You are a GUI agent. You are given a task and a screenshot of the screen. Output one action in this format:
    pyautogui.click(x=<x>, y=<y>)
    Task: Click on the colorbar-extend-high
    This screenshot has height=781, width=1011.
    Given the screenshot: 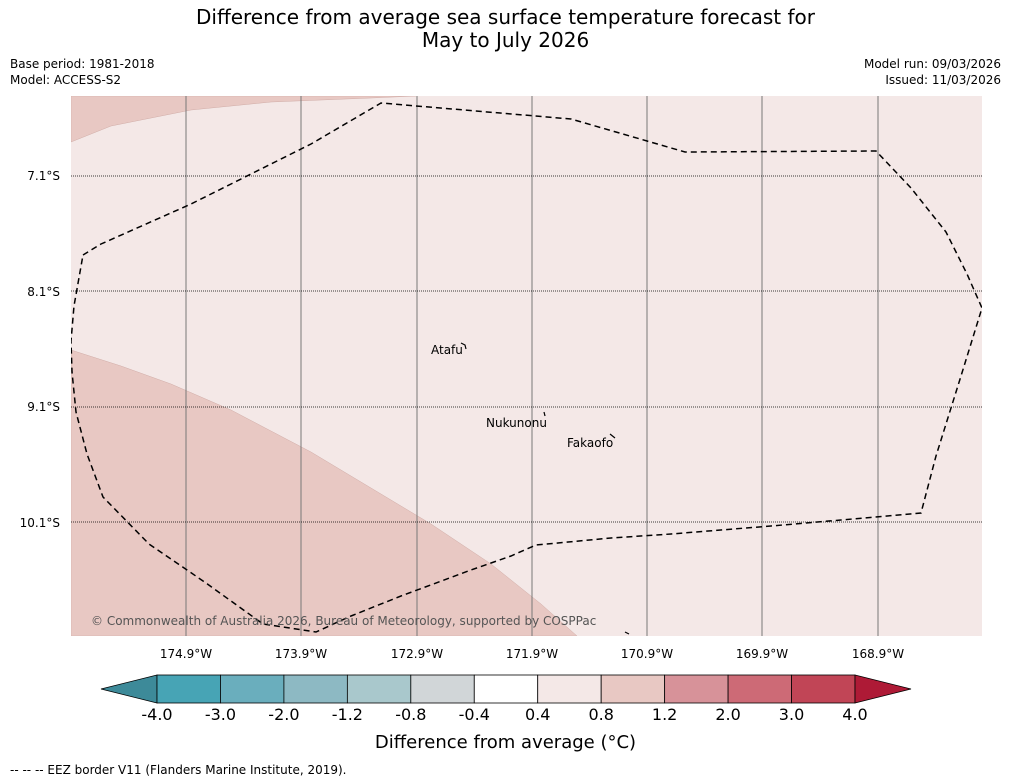 What is the action you would take?
    pyautogui.click(x=883, y=689)
    